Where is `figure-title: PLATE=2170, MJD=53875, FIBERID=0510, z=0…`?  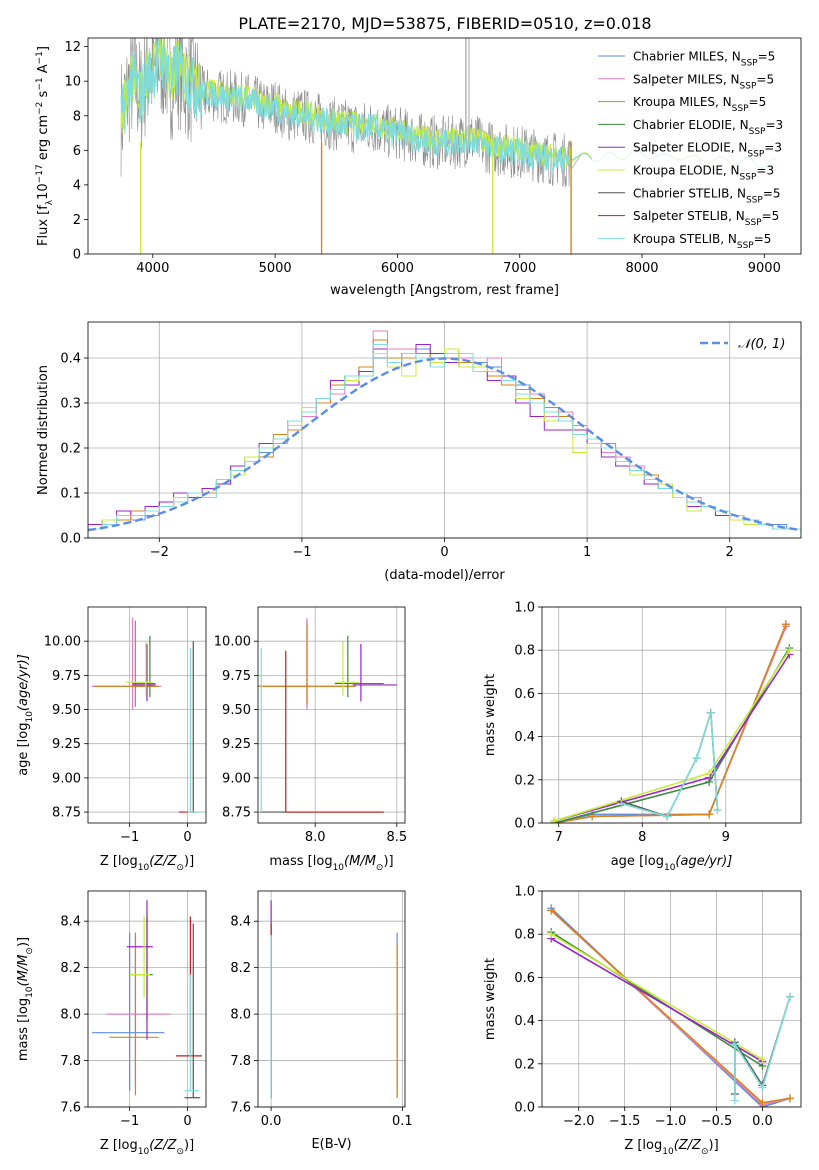 figure-title: PLATE=2170, MJD=53875, FIBERID=0510, z=0… is located at coordinates (444, 23).